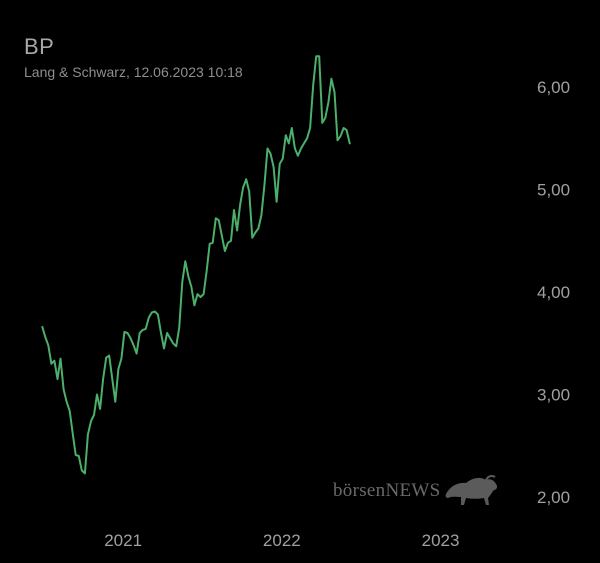 Image resolution: width=600 pixels, height=563 pixels. Describe the element at coordinates (39, 46) in the screenshot. I see `chart-title: BP` at that location.